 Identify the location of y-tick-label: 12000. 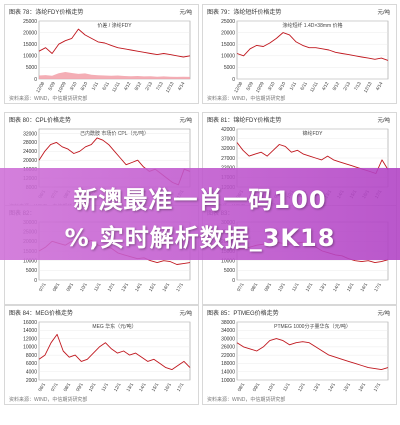
(30, 339).